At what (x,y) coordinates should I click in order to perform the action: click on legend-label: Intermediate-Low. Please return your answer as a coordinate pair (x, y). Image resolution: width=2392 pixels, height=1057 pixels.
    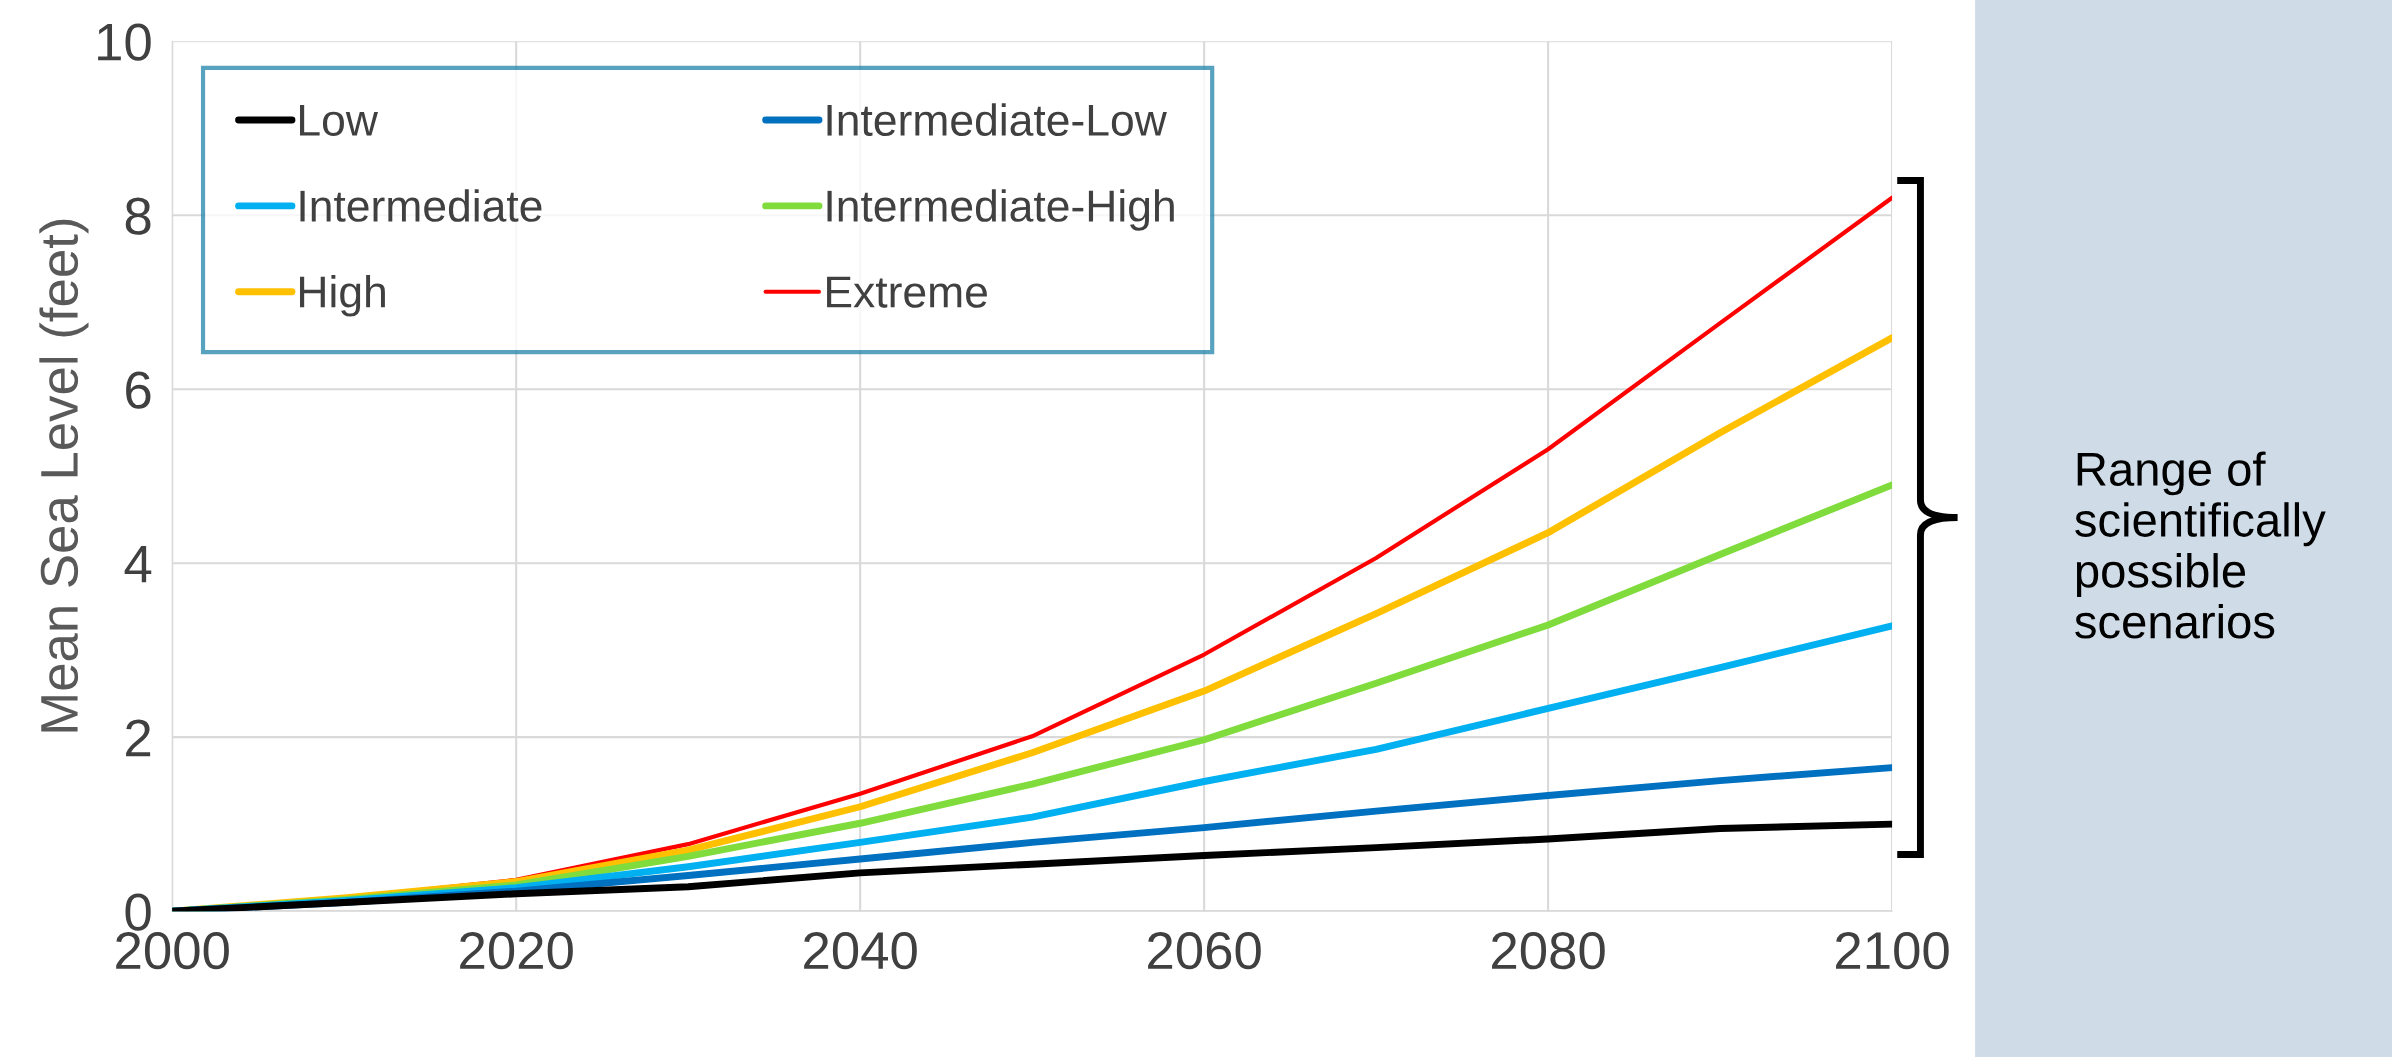
    Looking at the image, I should click on (997, 119).